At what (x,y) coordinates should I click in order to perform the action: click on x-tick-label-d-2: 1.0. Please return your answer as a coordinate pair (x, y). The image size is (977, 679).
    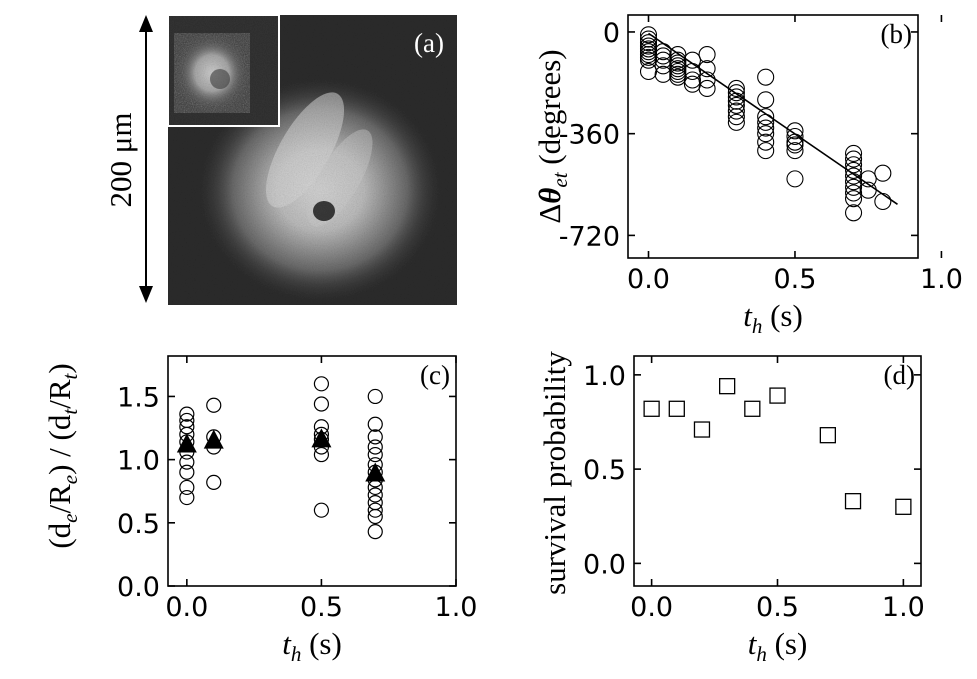
    Looking at the image, I should click on (903, 607).